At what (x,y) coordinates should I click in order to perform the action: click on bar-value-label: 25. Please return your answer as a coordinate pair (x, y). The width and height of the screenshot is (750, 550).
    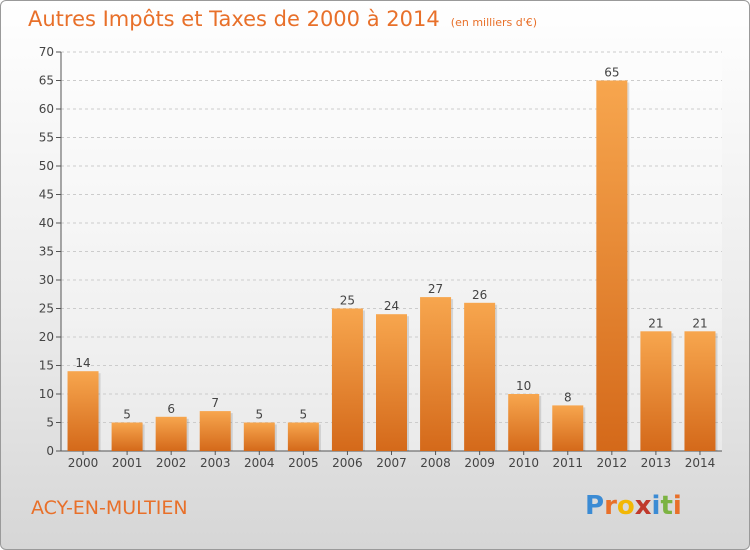
    Looking at the image, I should click on (347, 301).